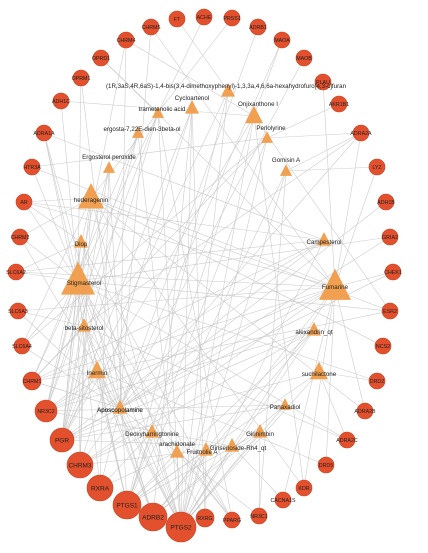  What do you see at coordinates (204, 17) in the screenshot?
I see `target-node-ache: ACHE` at bounding box center [204, 17].